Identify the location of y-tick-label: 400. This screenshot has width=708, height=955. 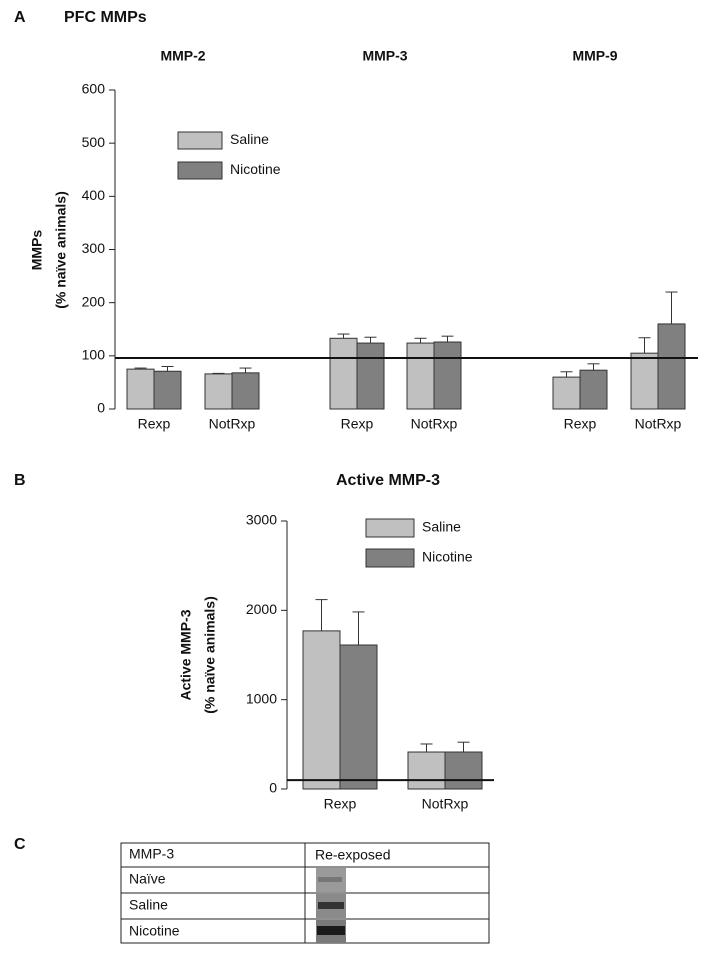
(94, 195).